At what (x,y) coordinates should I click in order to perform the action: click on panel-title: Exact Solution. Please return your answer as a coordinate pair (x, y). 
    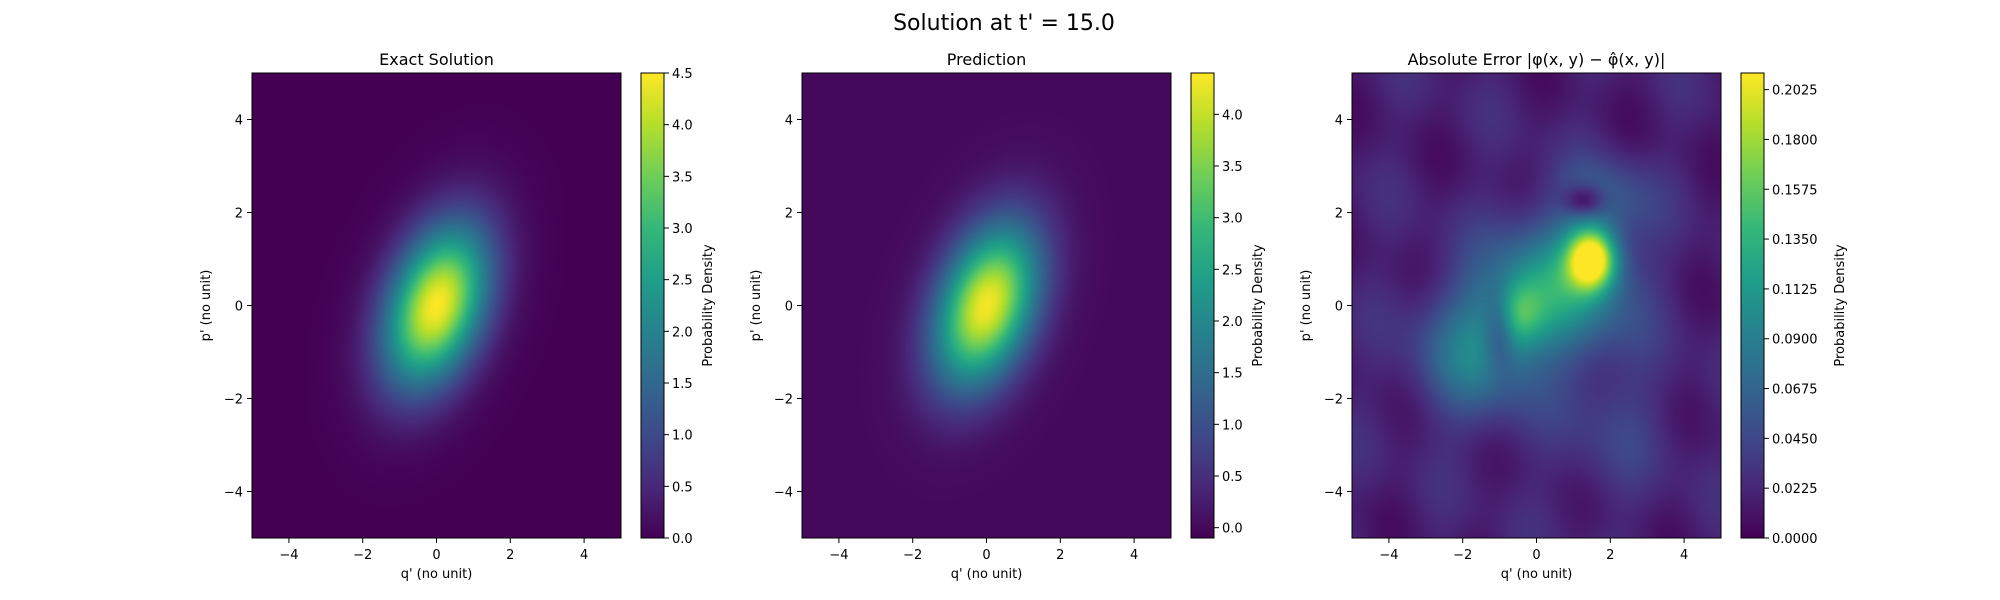
    Looking at the image, I should click on (436, 59).